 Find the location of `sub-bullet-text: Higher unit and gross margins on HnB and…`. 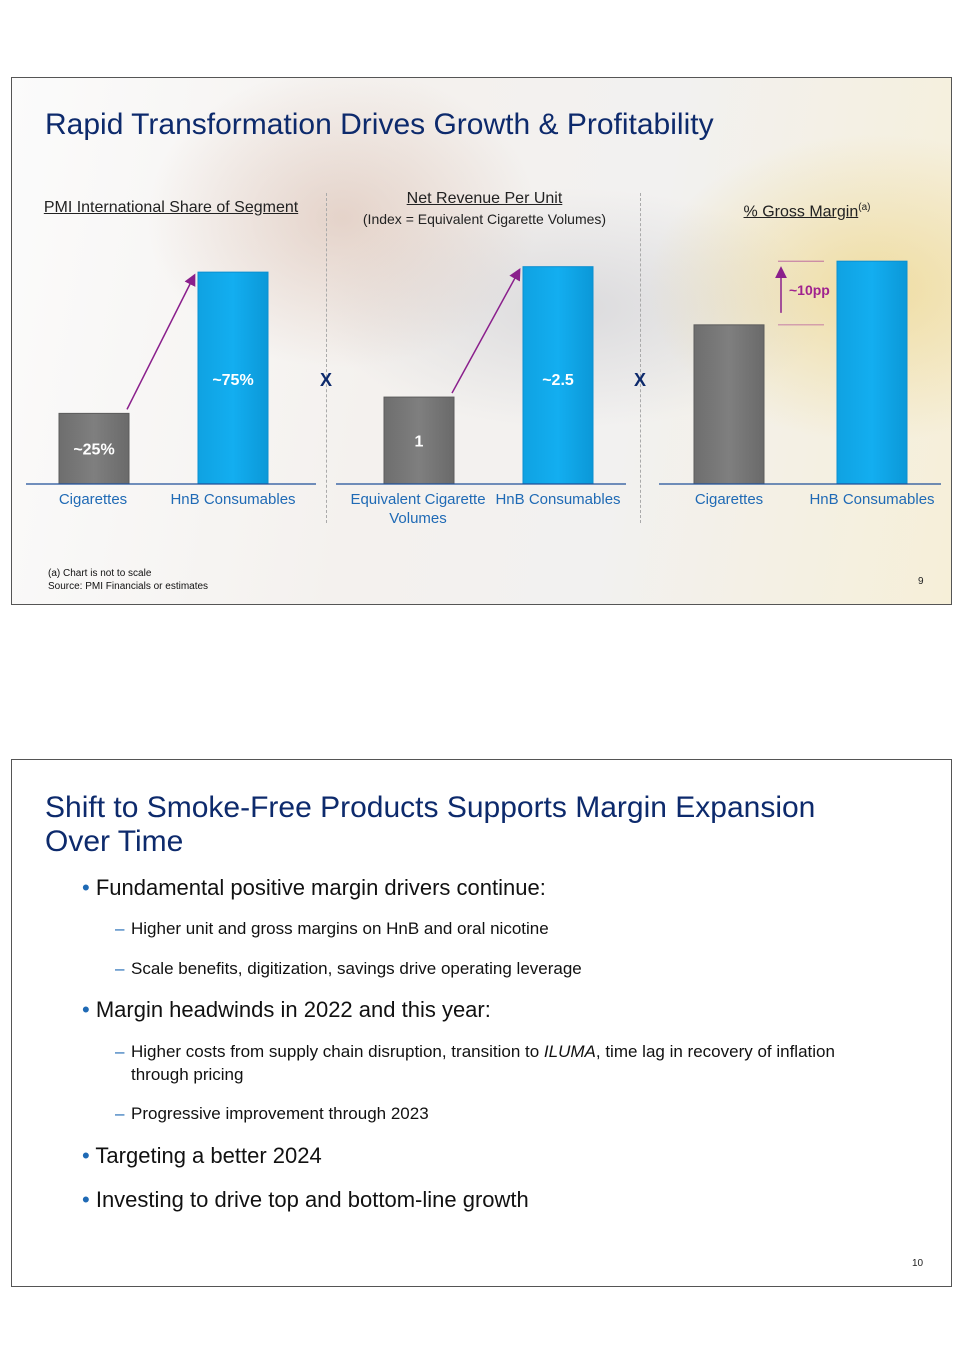

sub-bullet-text: Higher unit and gross margins on HnB and… is located at coordinates (340, 928).